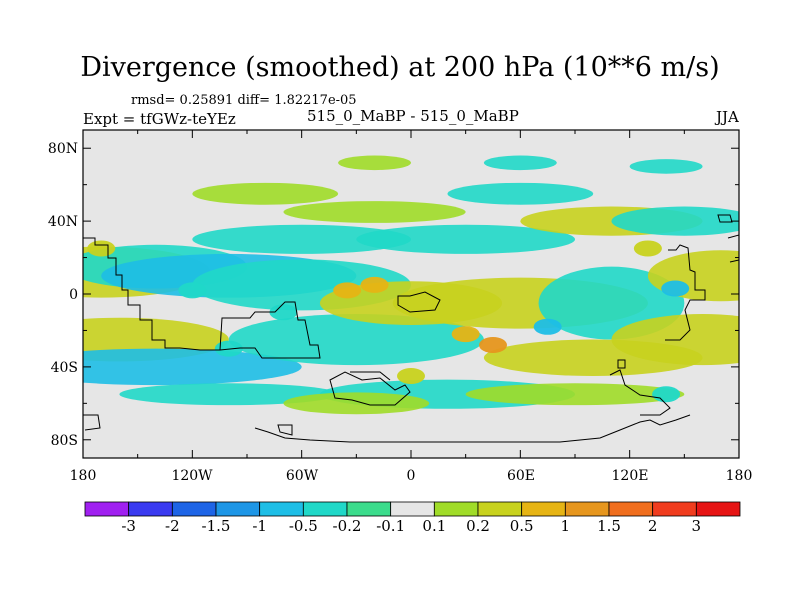  I want to click on season-label: JJA, so click(727, 117).